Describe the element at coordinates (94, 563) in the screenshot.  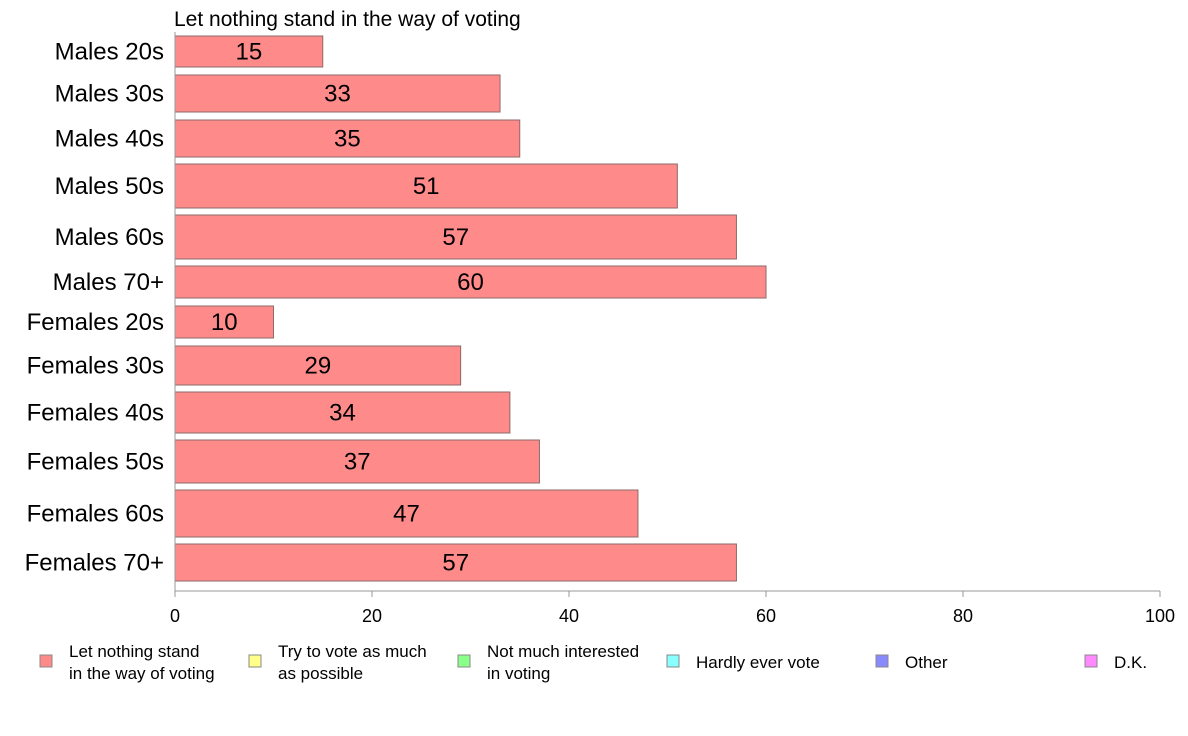
I see `category-label: Females 70+` at that location.